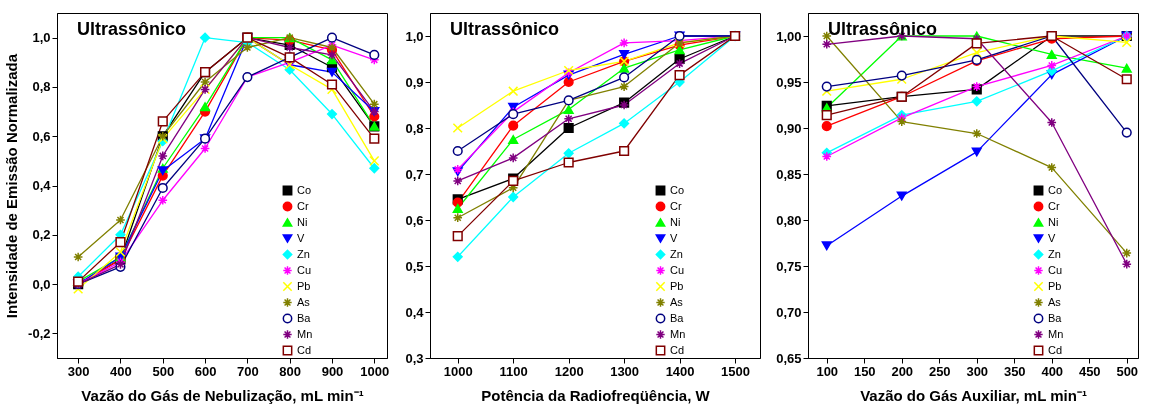 Image resolution: width=1173 pixels, height=412 pixels. What do you see at coordinates (513, 371) in the screenshot?
I see `x-tick-label: 1100` at bounding box center [513, 371].